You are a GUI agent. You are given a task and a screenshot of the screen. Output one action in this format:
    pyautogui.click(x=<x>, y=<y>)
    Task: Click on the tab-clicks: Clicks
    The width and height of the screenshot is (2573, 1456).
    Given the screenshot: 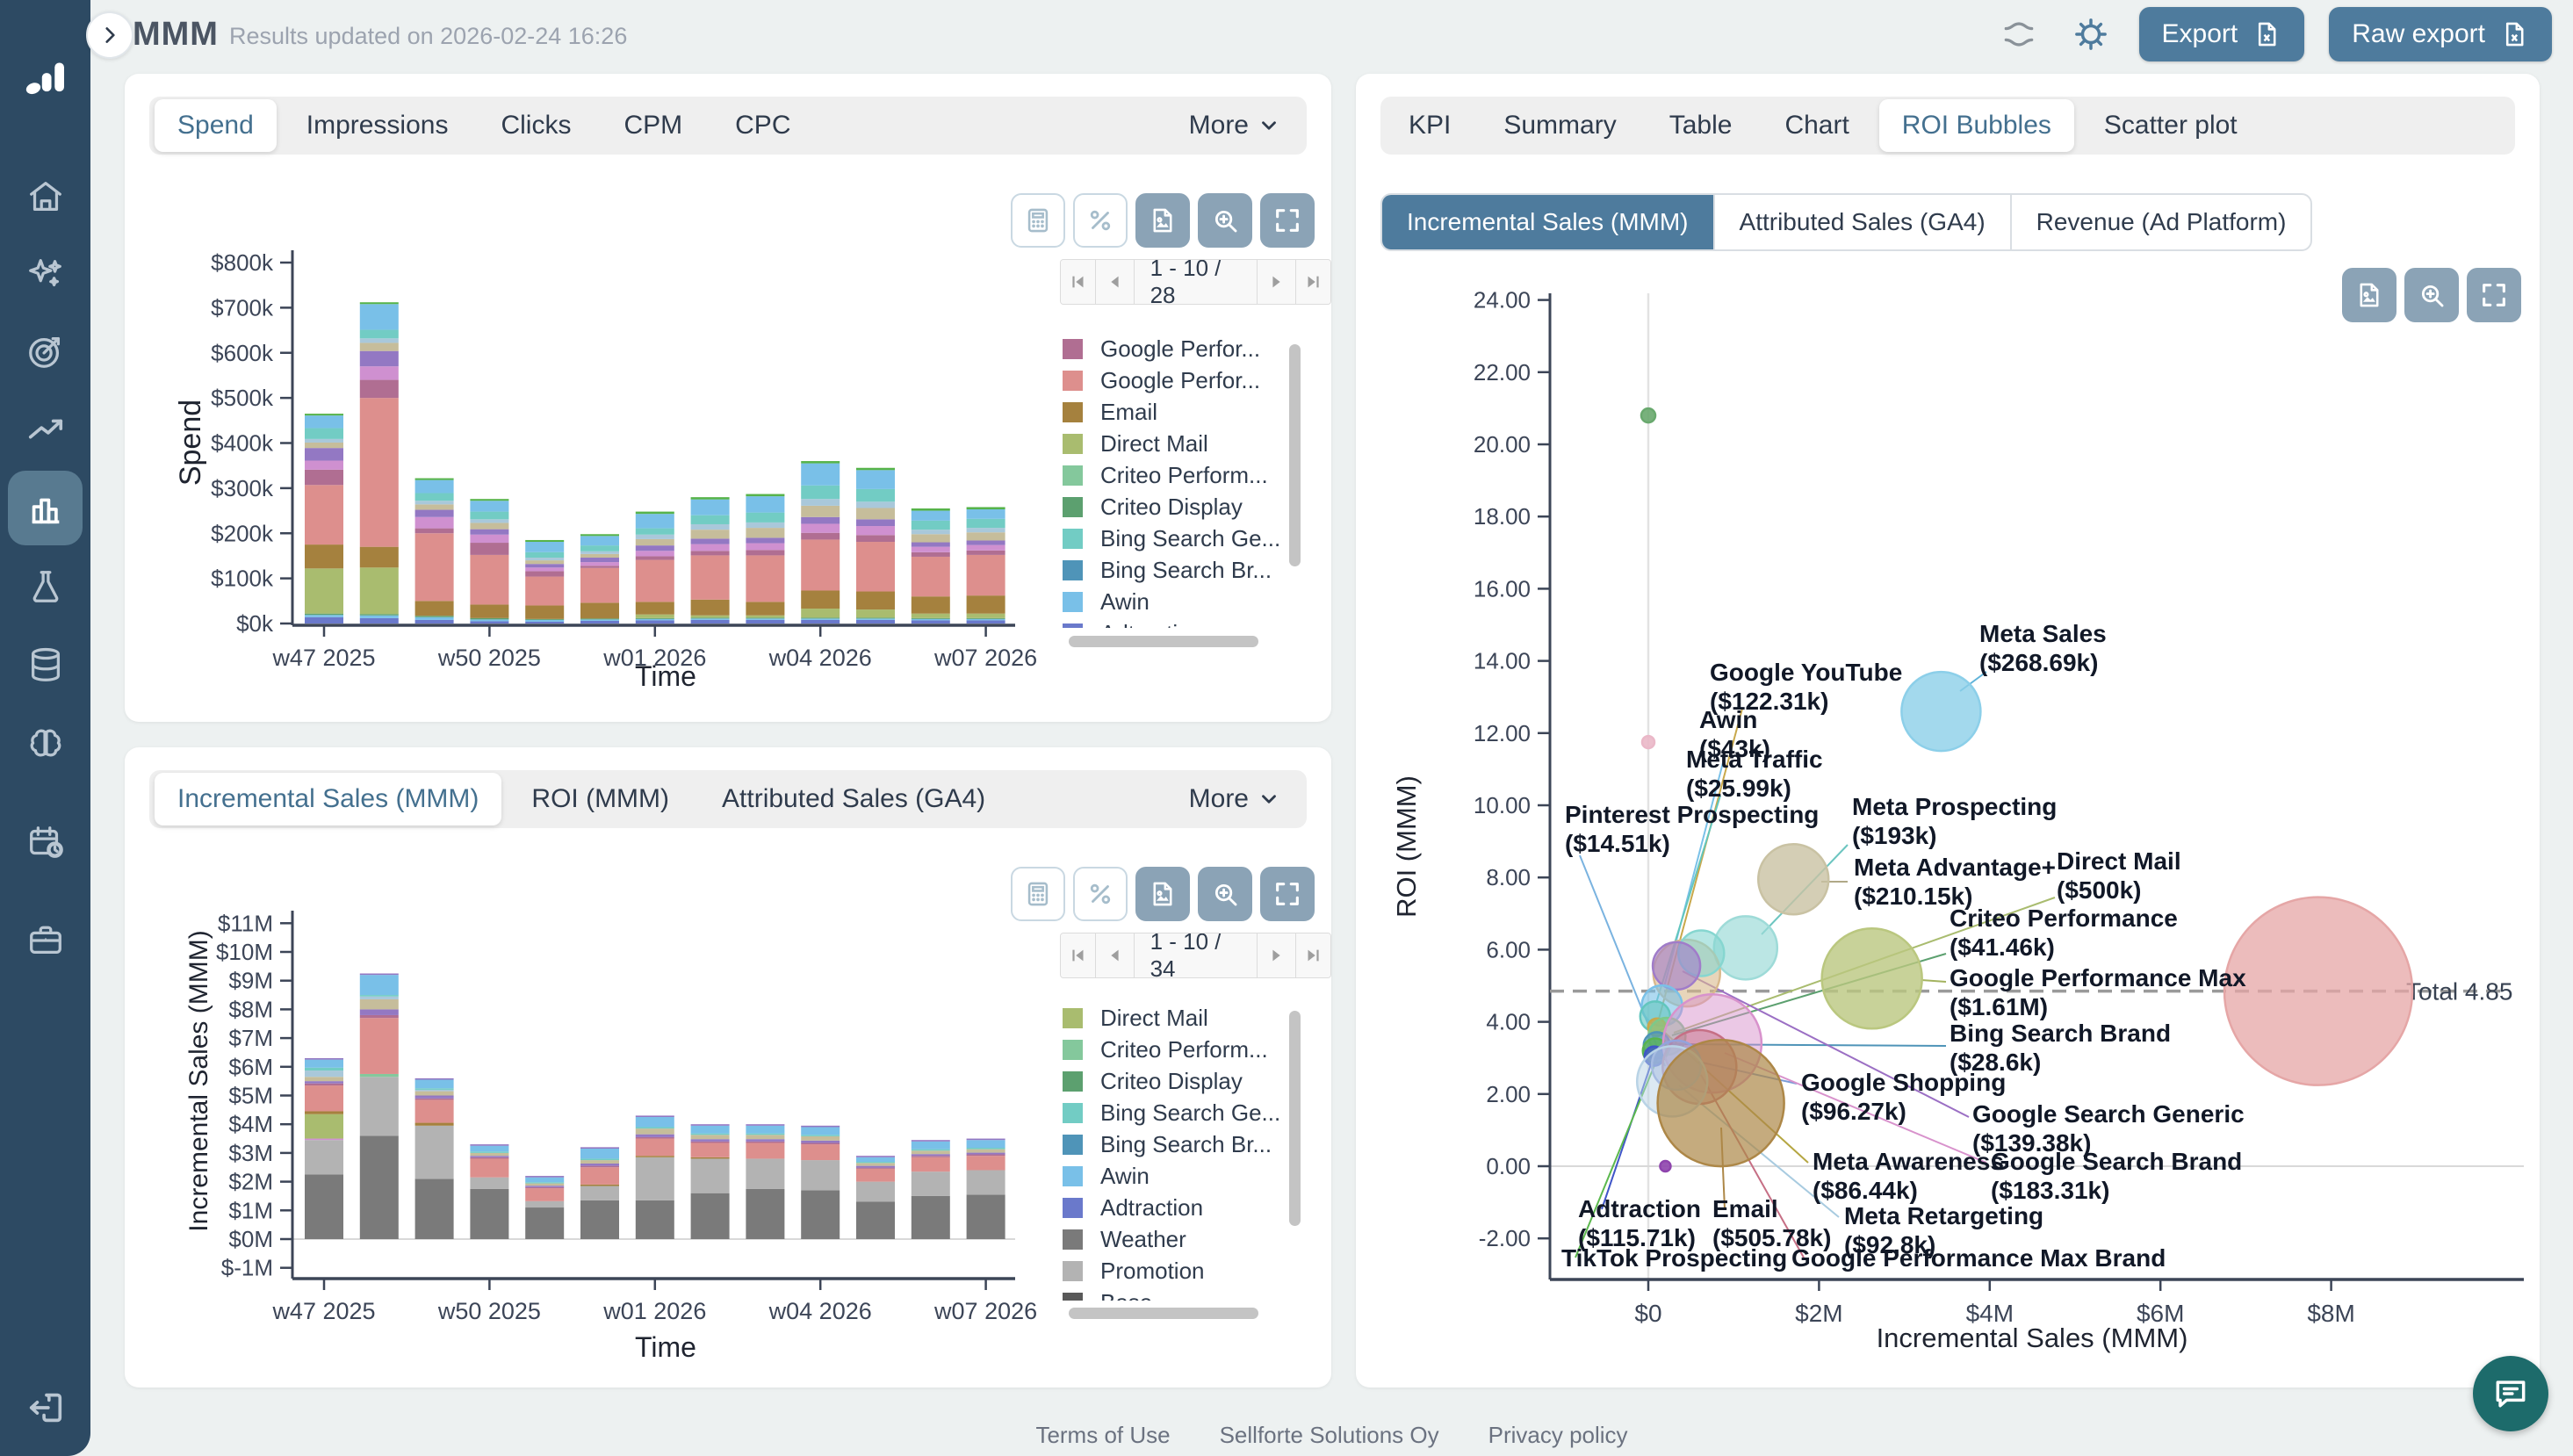 What is the action you would take?
    pyautogui.click(x=536, y=125)
    